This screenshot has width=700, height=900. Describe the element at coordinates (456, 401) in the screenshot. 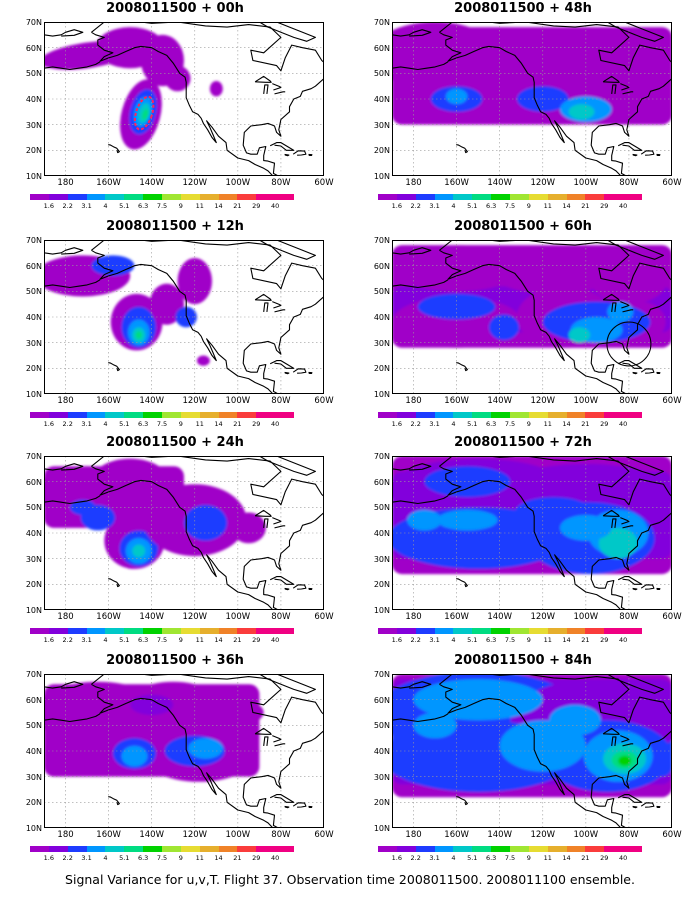

I see `longitude-label: 160W` at that location.